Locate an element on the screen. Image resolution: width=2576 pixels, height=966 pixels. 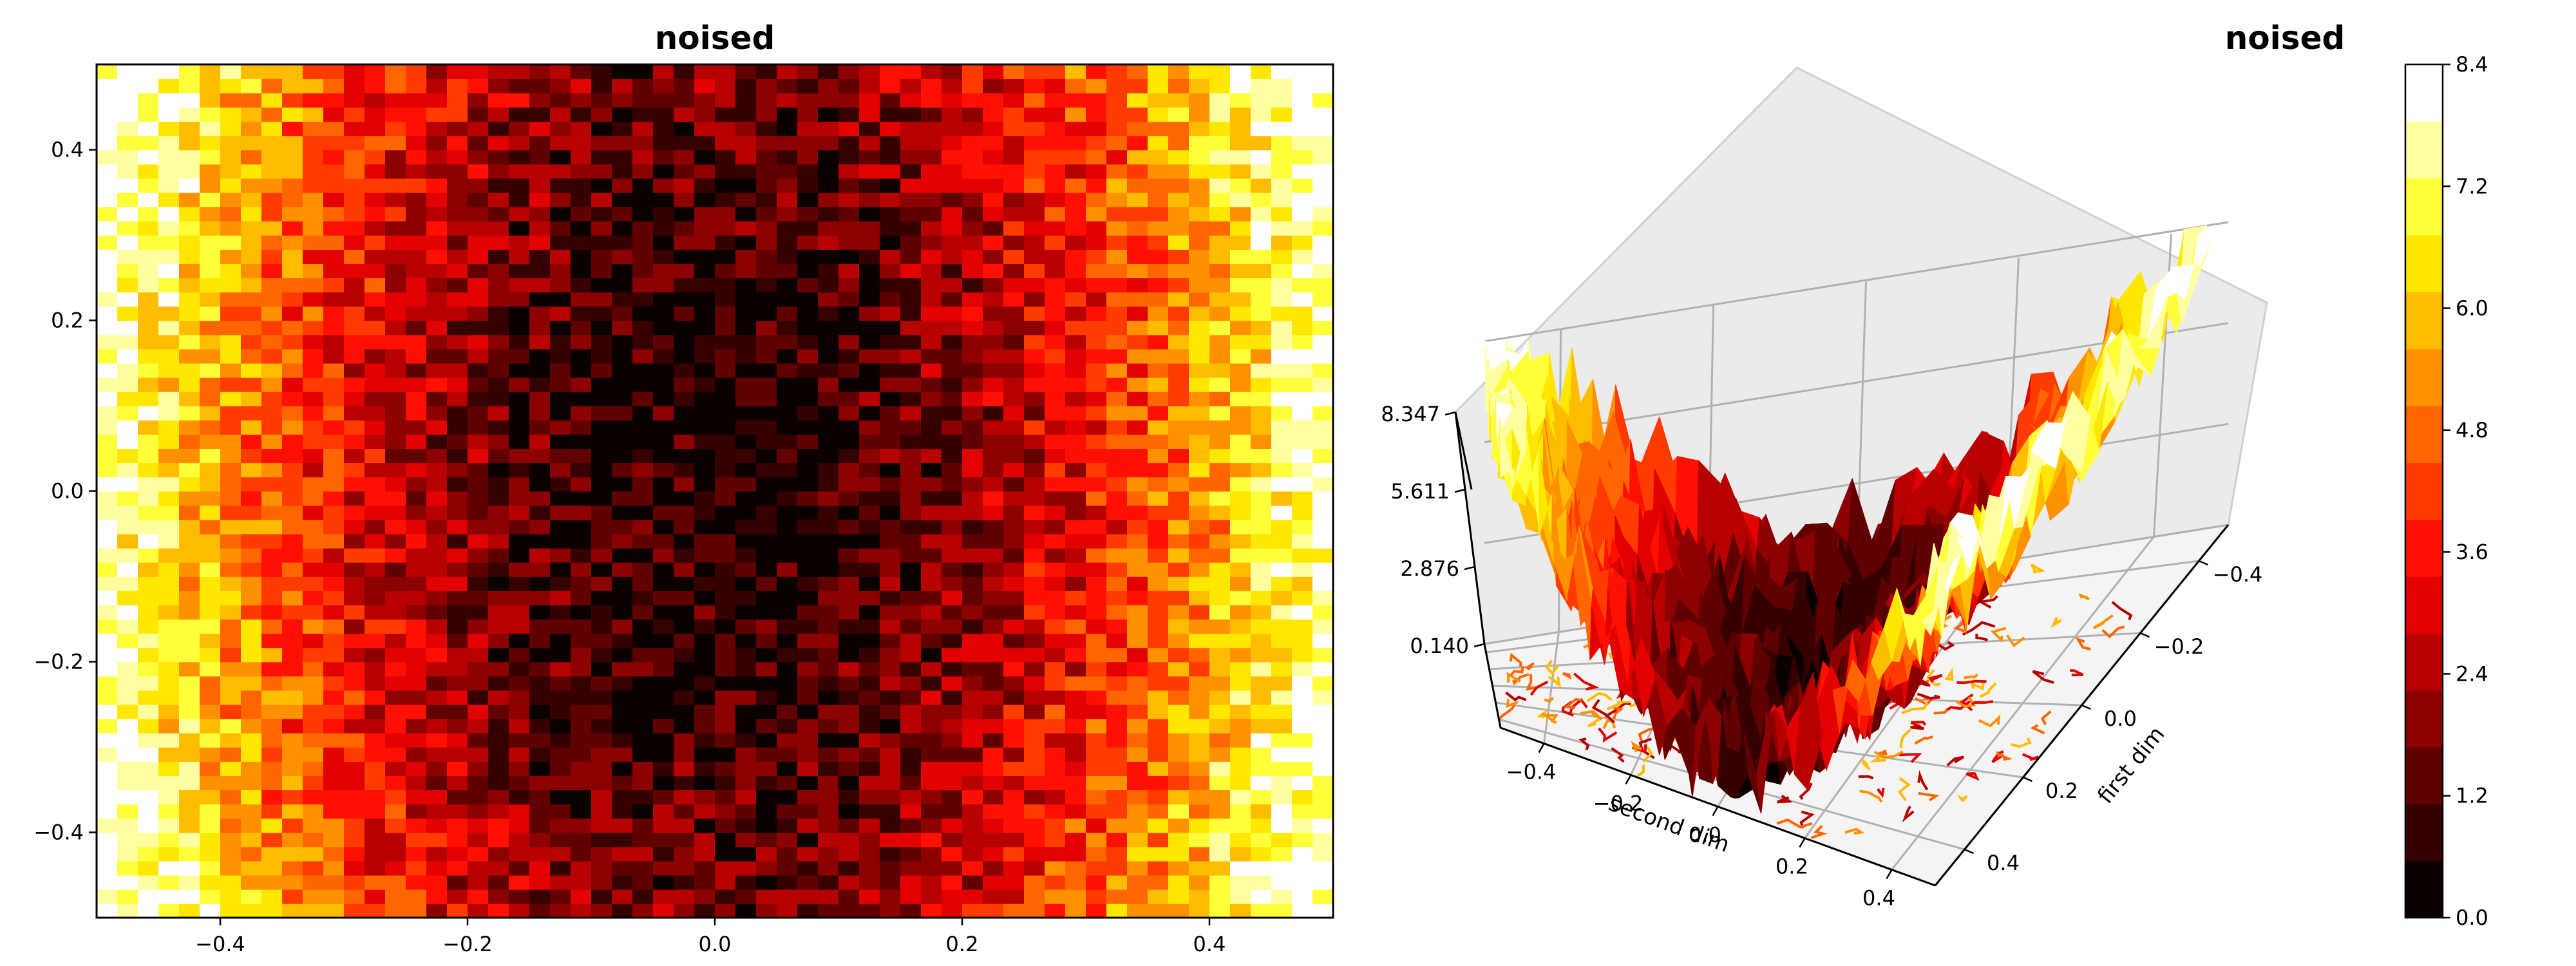
y-tick-label: 0.0 is located at coordinates (67, 492).